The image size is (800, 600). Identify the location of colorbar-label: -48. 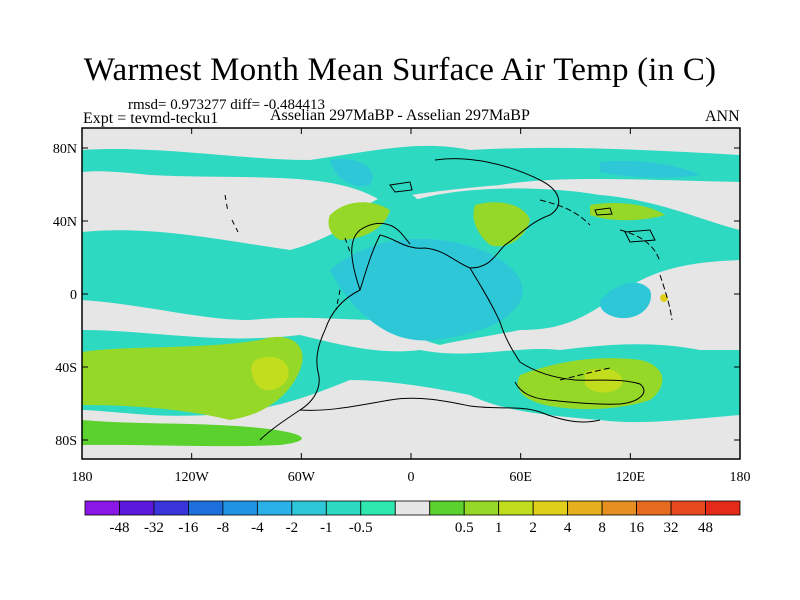
(119, 528).